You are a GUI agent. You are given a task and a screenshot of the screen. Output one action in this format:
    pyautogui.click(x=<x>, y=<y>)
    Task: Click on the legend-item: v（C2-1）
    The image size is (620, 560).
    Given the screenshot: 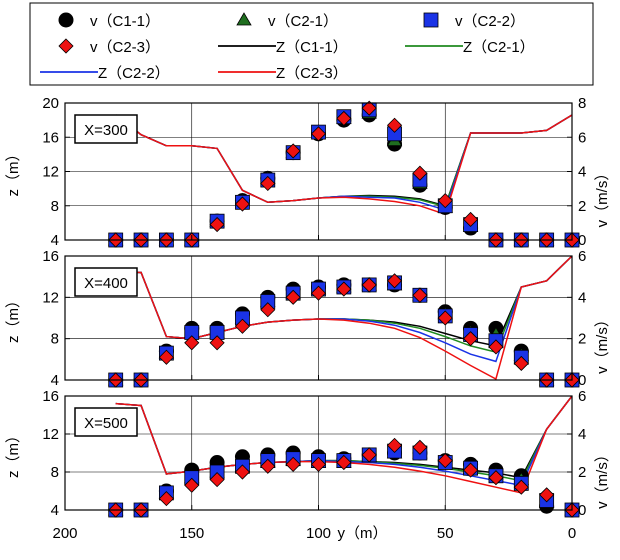 What is the action you would take?
    pyautogui.click(x=287, y=21)
    